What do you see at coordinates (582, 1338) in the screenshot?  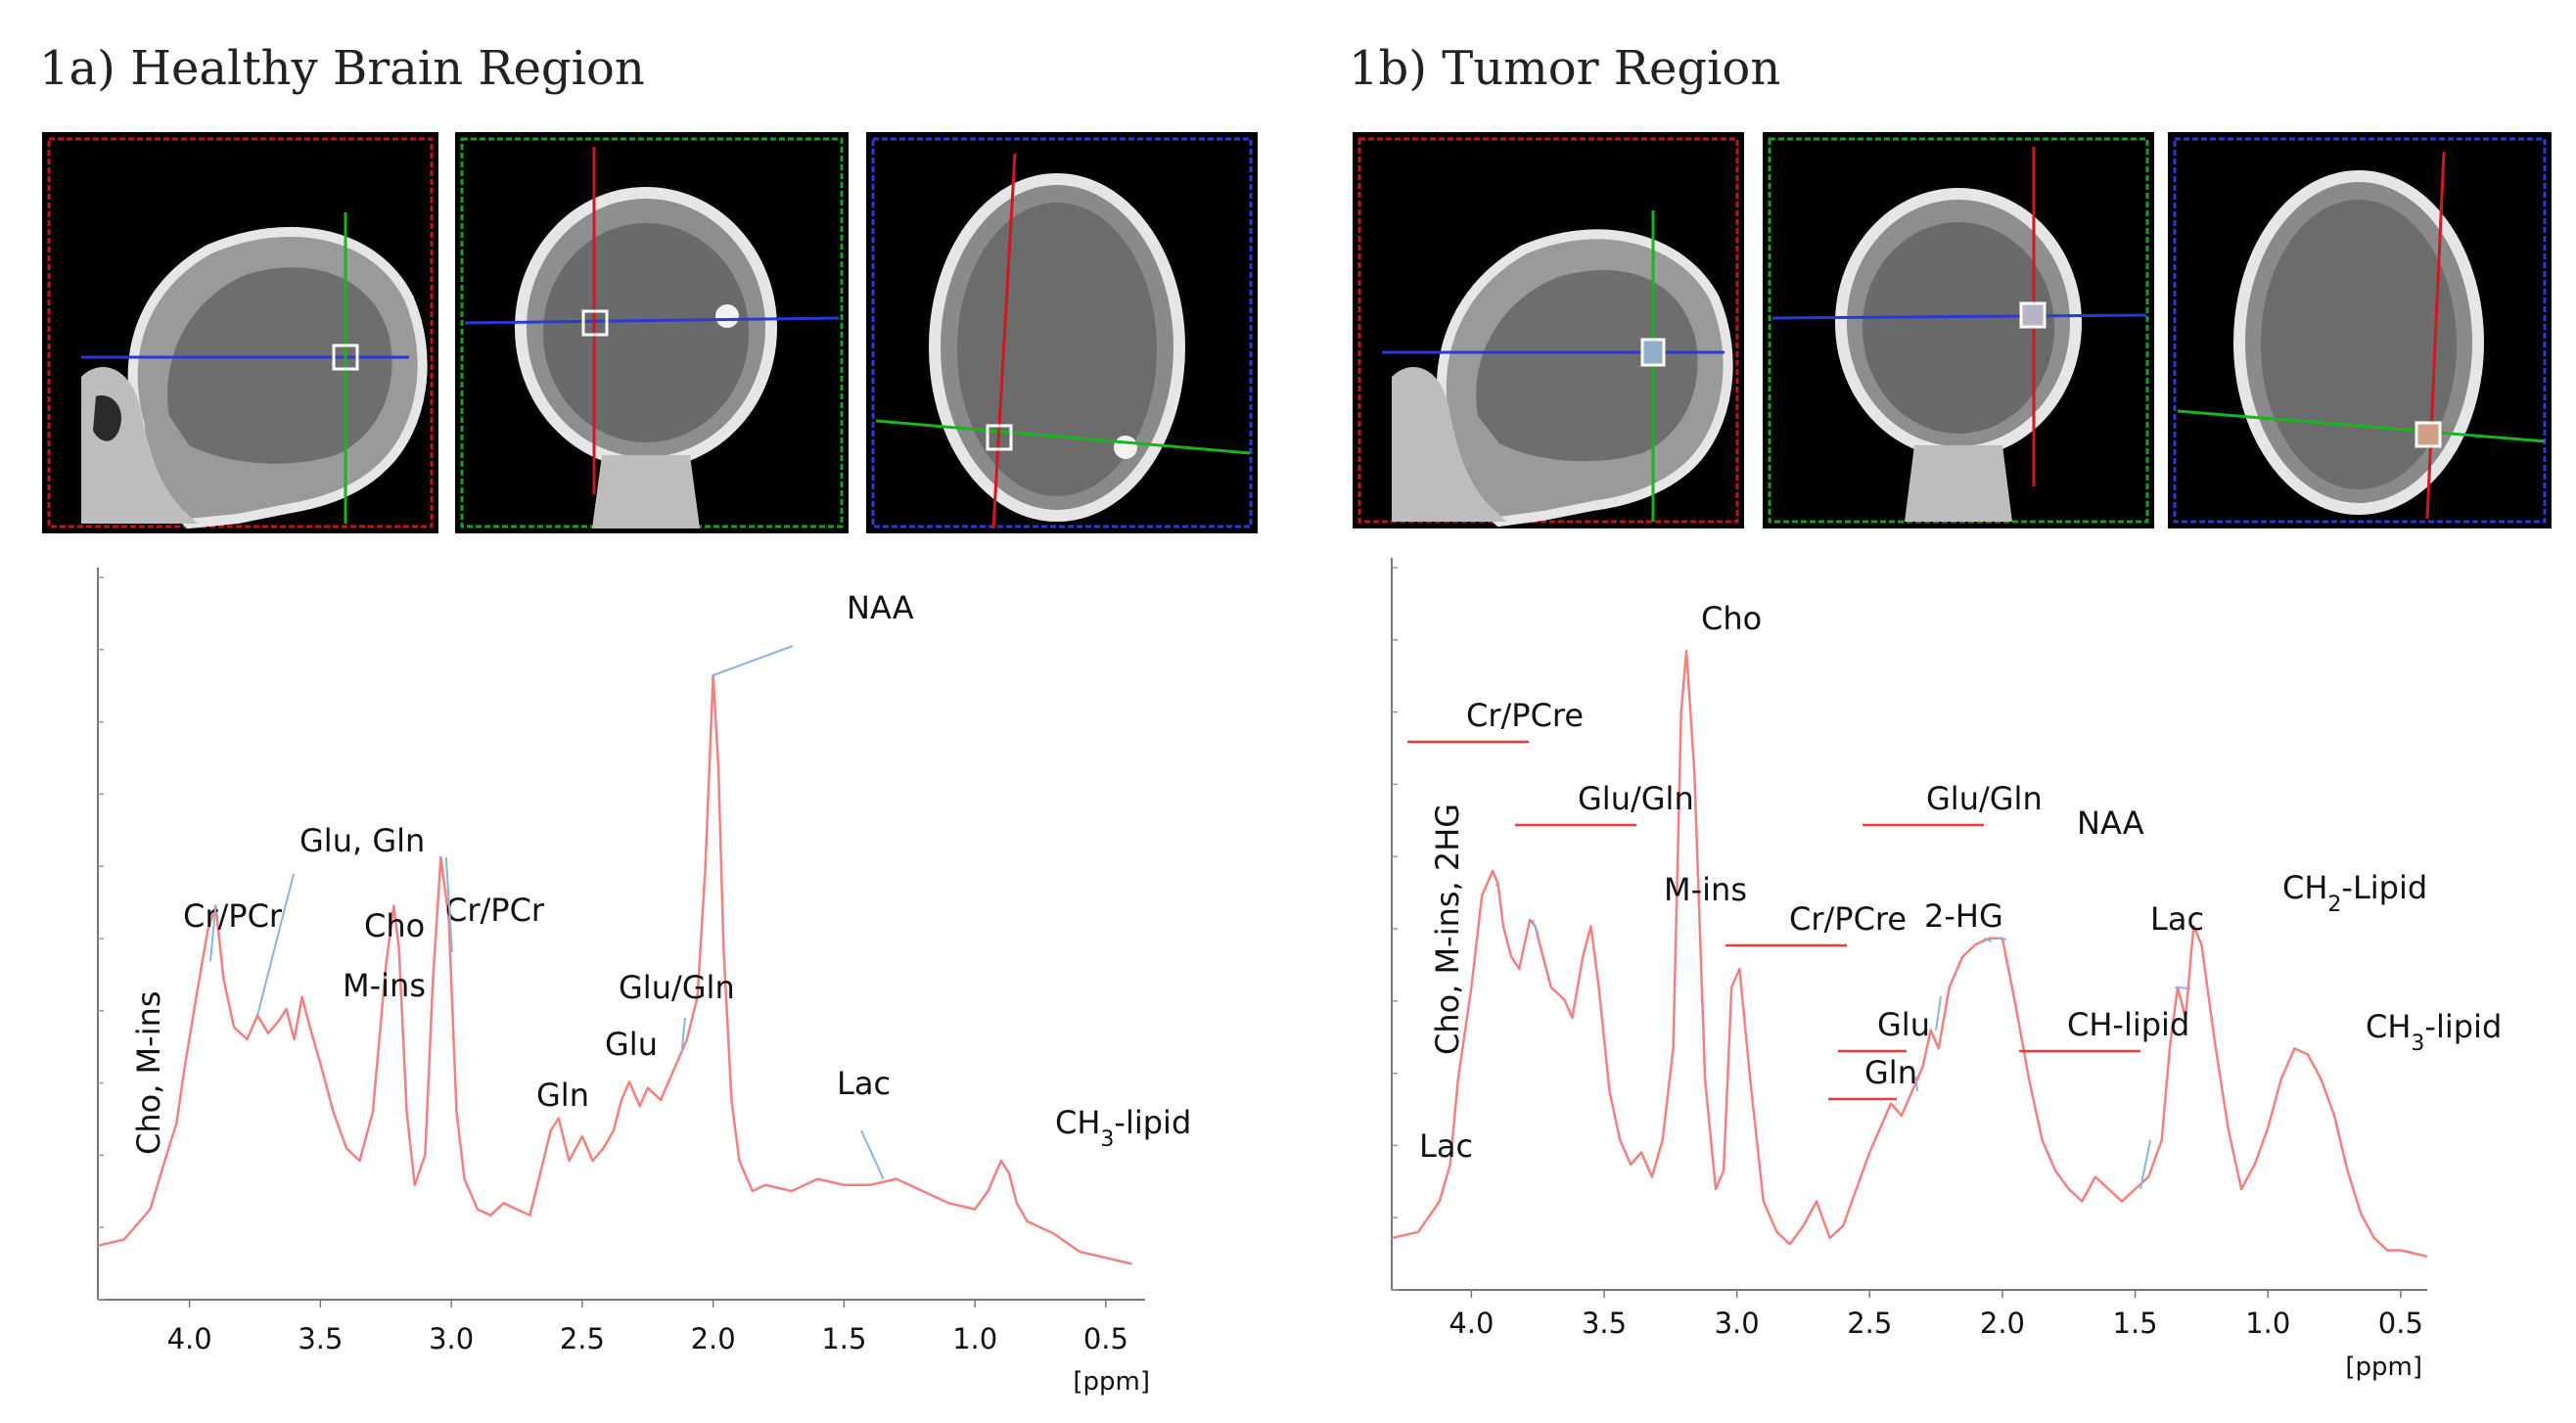 I see `healthy-x-tick-label: 2.5` at bounding box center [582, 1338].